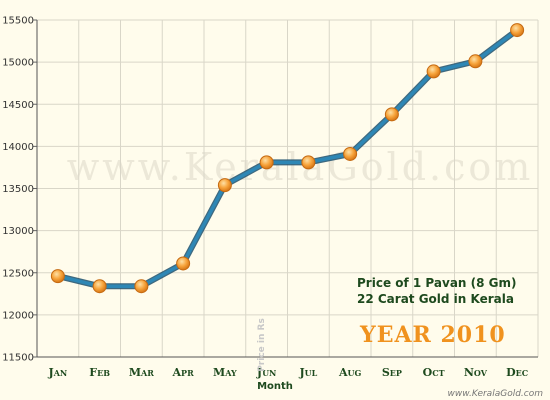  What do you see at coordinates (58, 372) in the screenshot?
I see `x-tick-label: Jan` at bounding box center [58, 372].